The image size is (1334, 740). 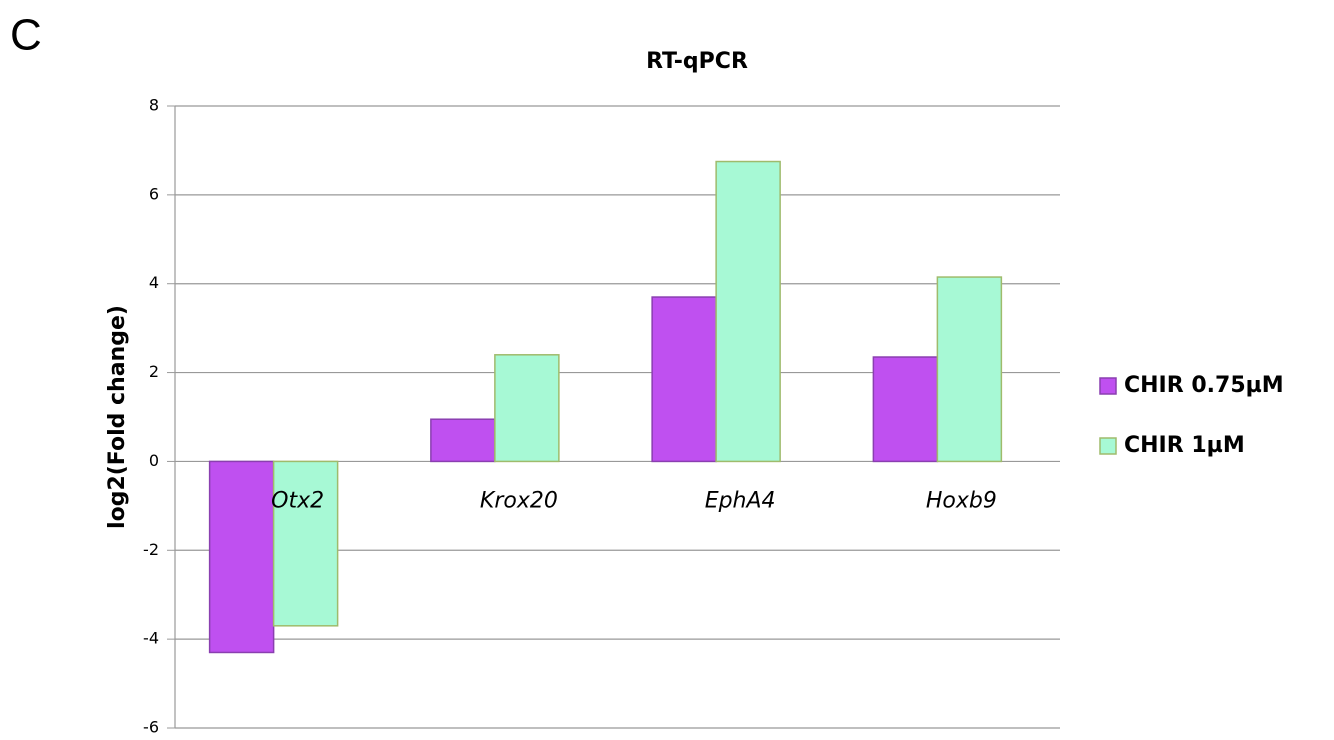 I want to click on y-tick-label: 2, so click(x=154, y=371).